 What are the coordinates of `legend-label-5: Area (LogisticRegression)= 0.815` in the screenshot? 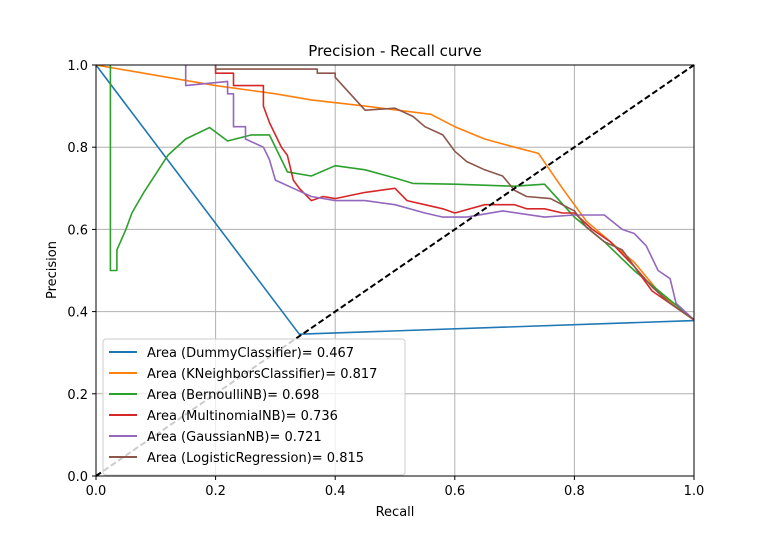 It's located at (255, 458).